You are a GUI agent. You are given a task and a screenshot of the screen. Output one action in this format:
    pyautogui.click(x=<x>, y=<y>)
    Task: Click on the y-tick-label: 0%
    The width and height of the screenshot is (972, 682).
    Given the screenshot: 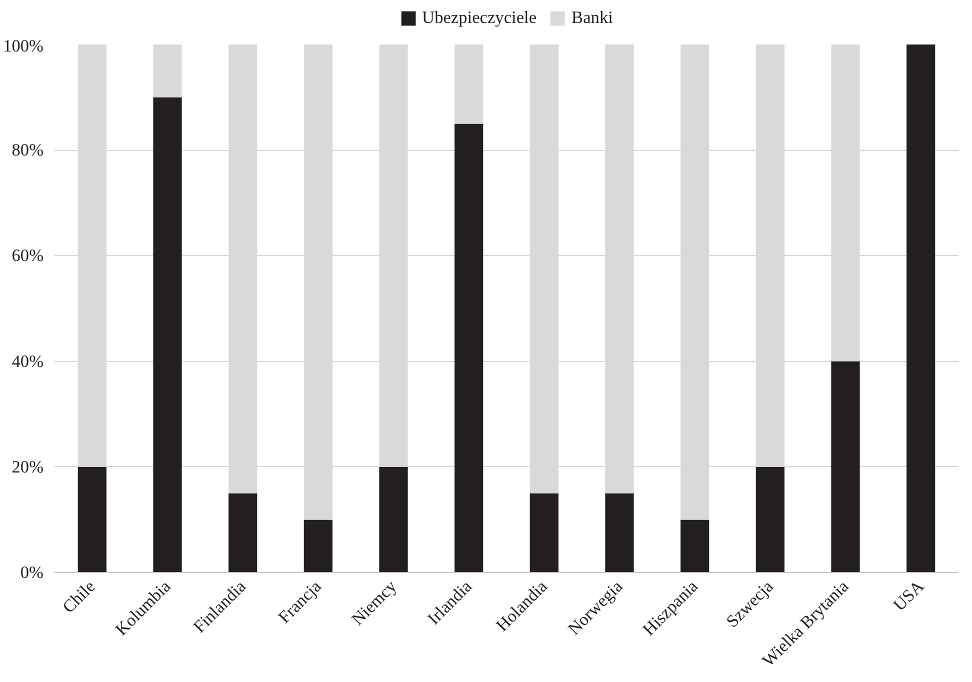 What is the action you would take?
    pyautogui.click(x=32, y=572)
    